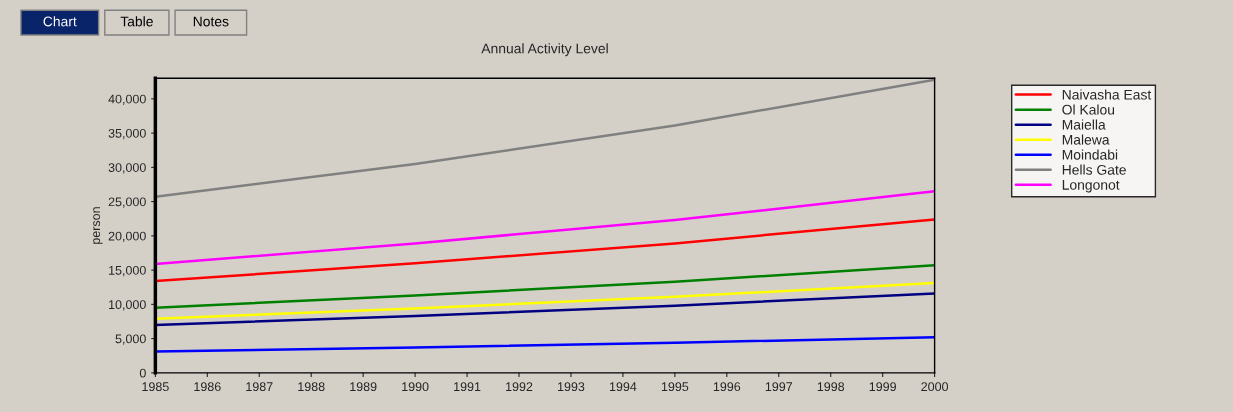 The image size is (1233, 412). Describe the element at coordinates (155, 387) in the screenshot. I see `x-tick-label: 1985` at that location.